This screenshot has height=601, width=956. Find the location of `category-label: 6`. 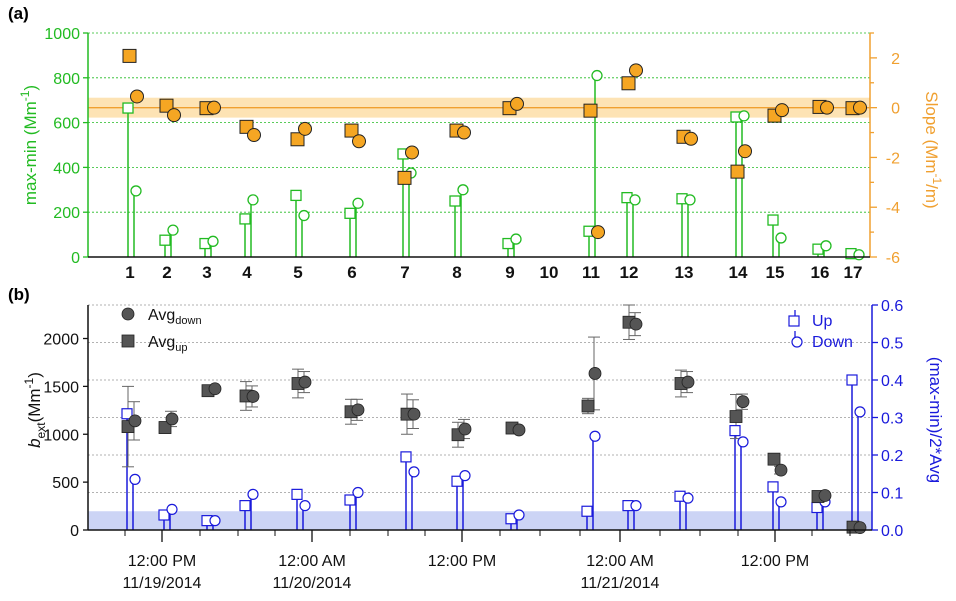

category-label: 6 is located at coordinates (351, 272).